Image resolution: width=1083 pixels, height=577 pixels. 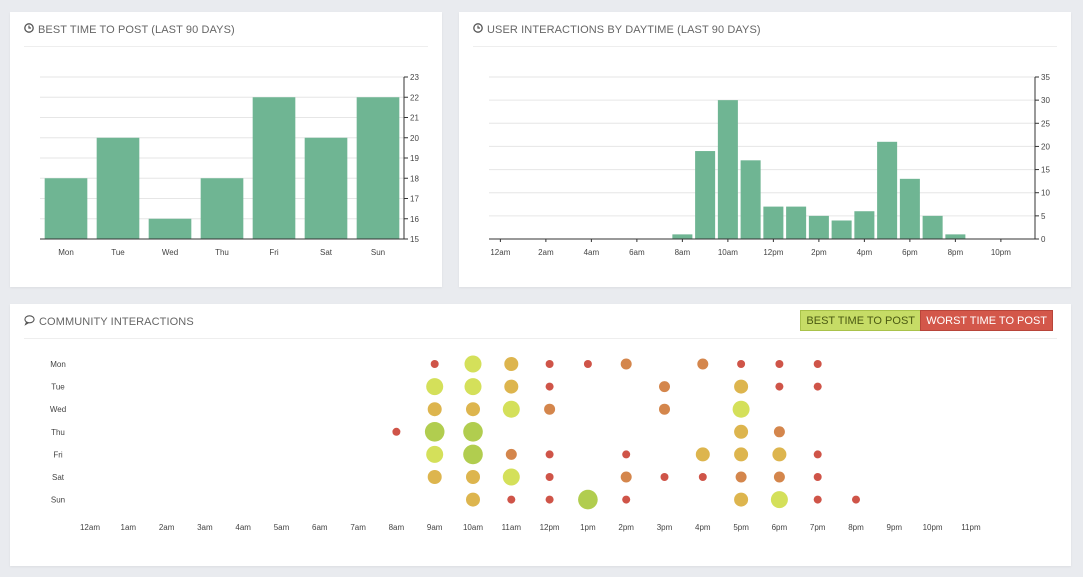 What do you see at coordinates (986, 320) in the screenshot?
I see `worst-time-legend-button: WORST TIME TO POST` at bounding box center [986, 320].